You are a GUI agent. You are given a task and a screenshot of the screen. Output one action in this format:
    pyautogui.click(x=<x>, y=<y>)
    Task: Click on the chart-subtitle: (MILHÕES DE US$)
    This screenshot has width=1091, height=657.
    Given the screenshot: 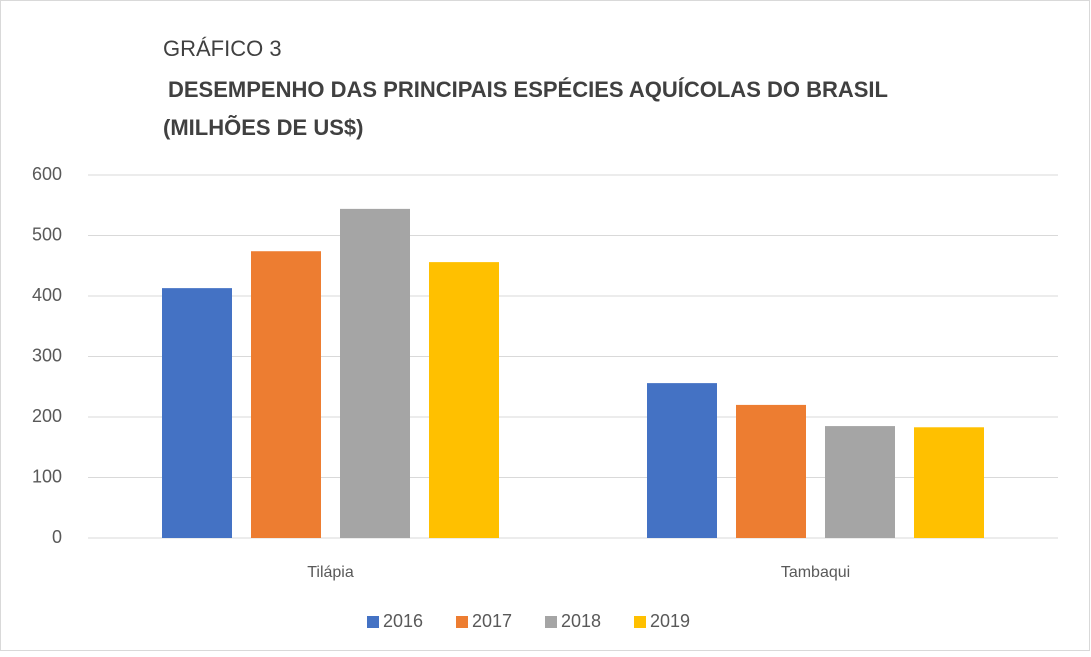 What is the action you would take?
    pyautogui.click(x=263, y=127)
    